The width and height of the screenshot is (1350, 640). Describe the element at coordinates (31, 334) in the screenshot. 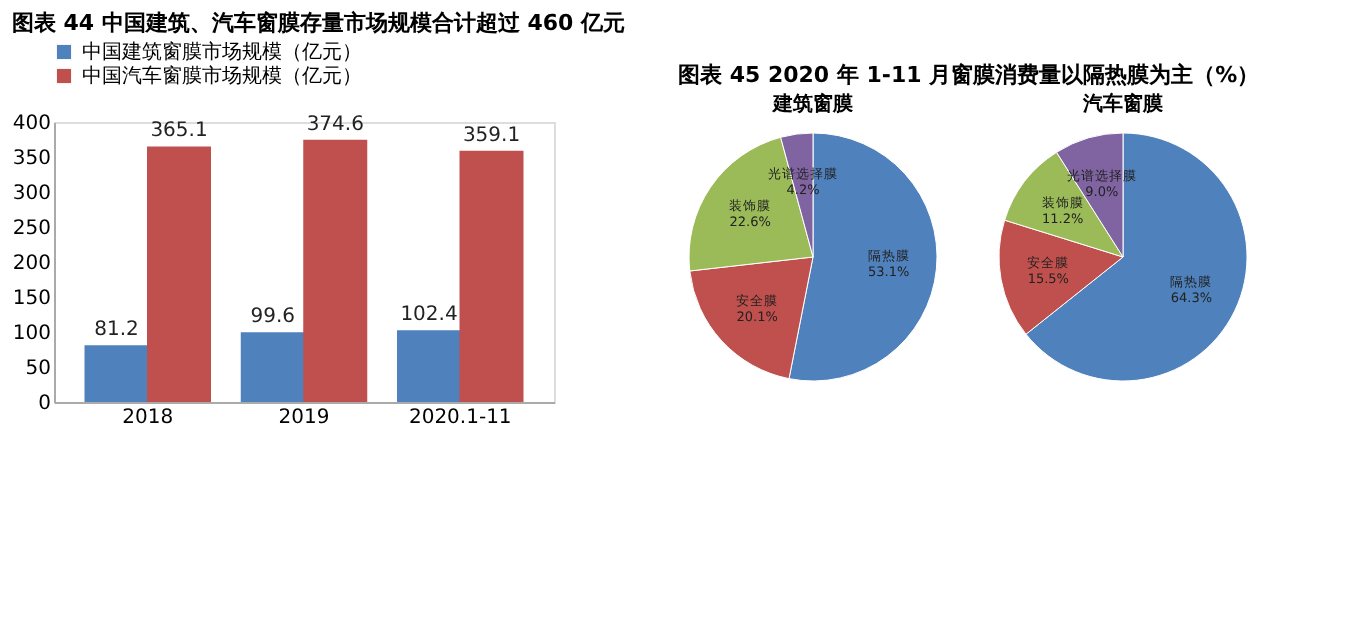

I see `y-tick-label: 100` at that location.